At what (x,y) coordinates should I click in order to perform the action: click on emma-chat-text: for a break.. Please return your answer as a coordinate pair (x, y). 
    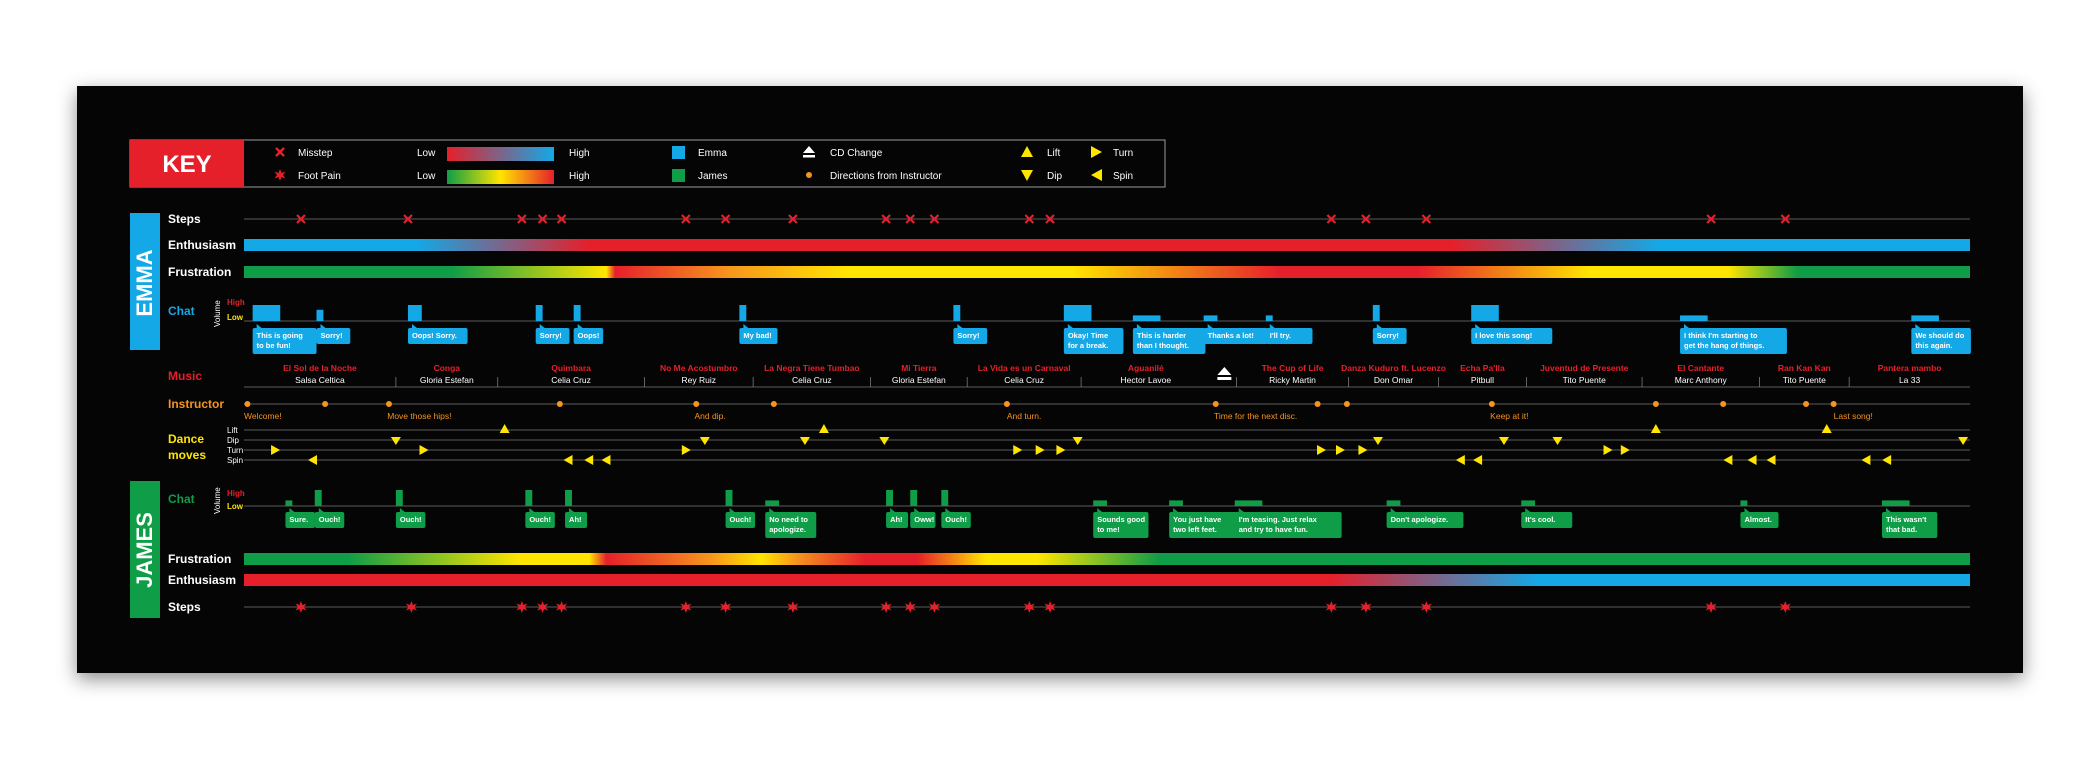
    Looking at the image, I should click on (1088, 345).